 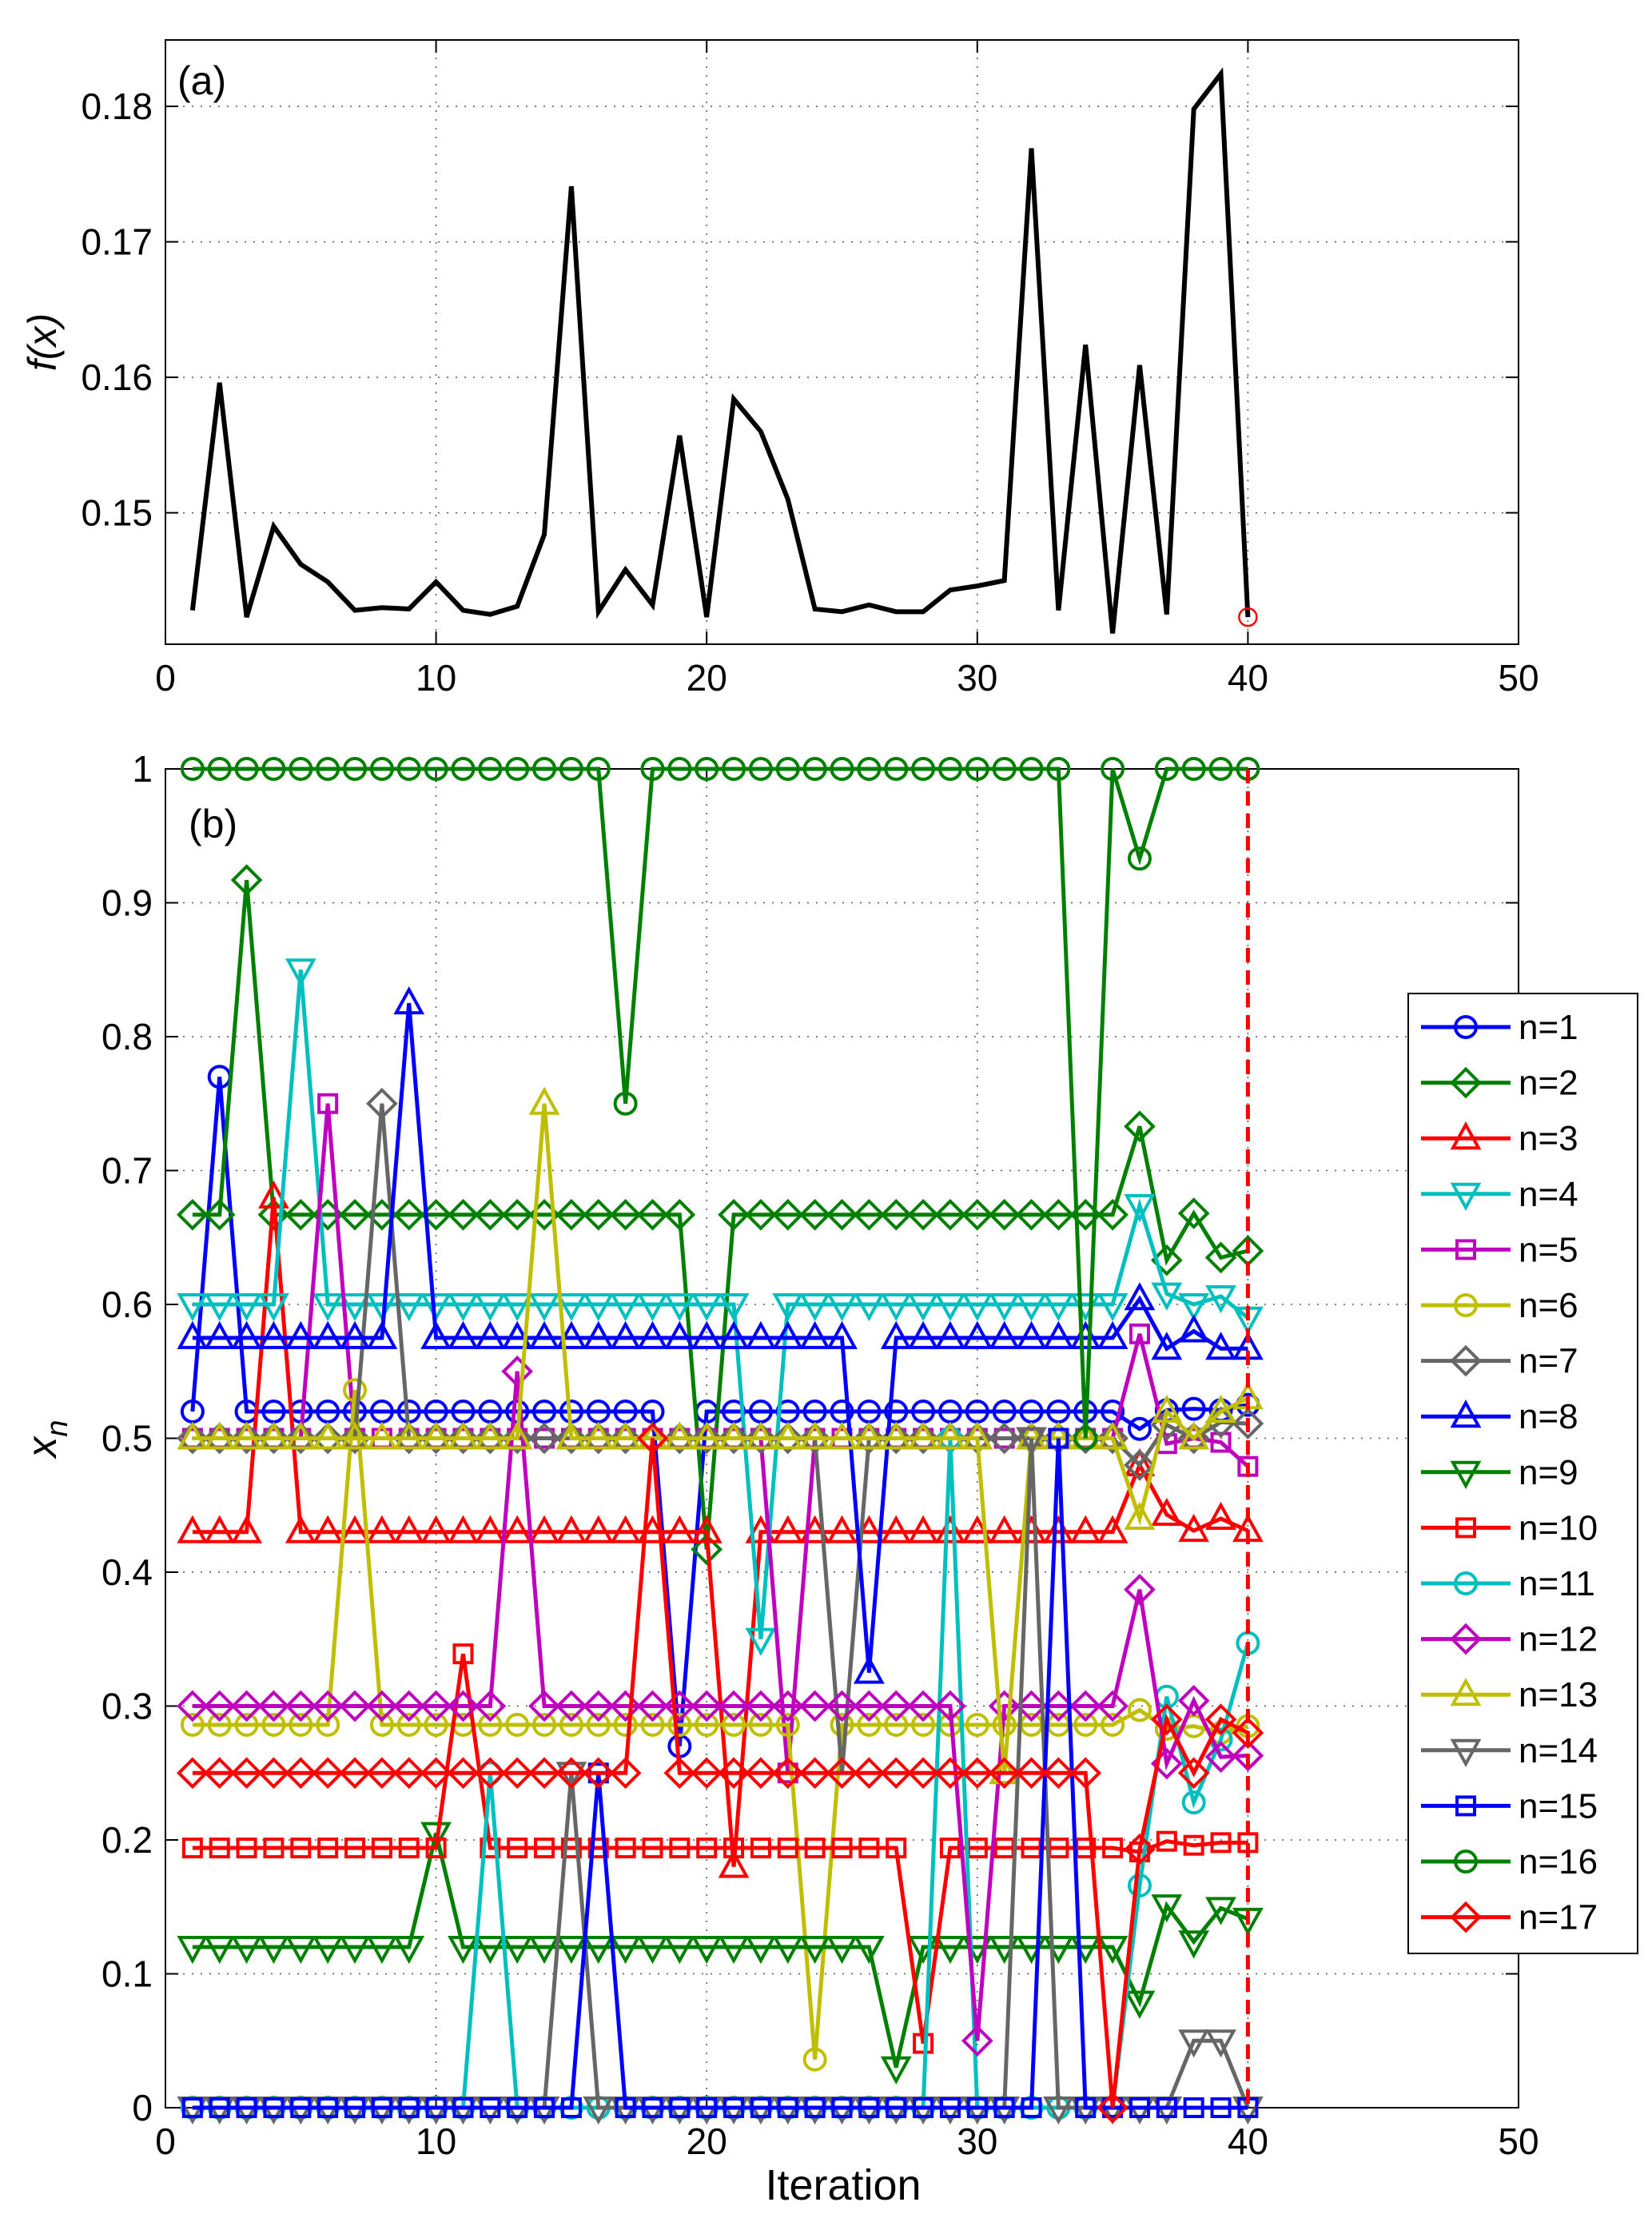 What do you see at coordinates (1466, 1197) in the screenshot?
I see `legend-triangle-down-marker` at bounding box center [1466, 1197].